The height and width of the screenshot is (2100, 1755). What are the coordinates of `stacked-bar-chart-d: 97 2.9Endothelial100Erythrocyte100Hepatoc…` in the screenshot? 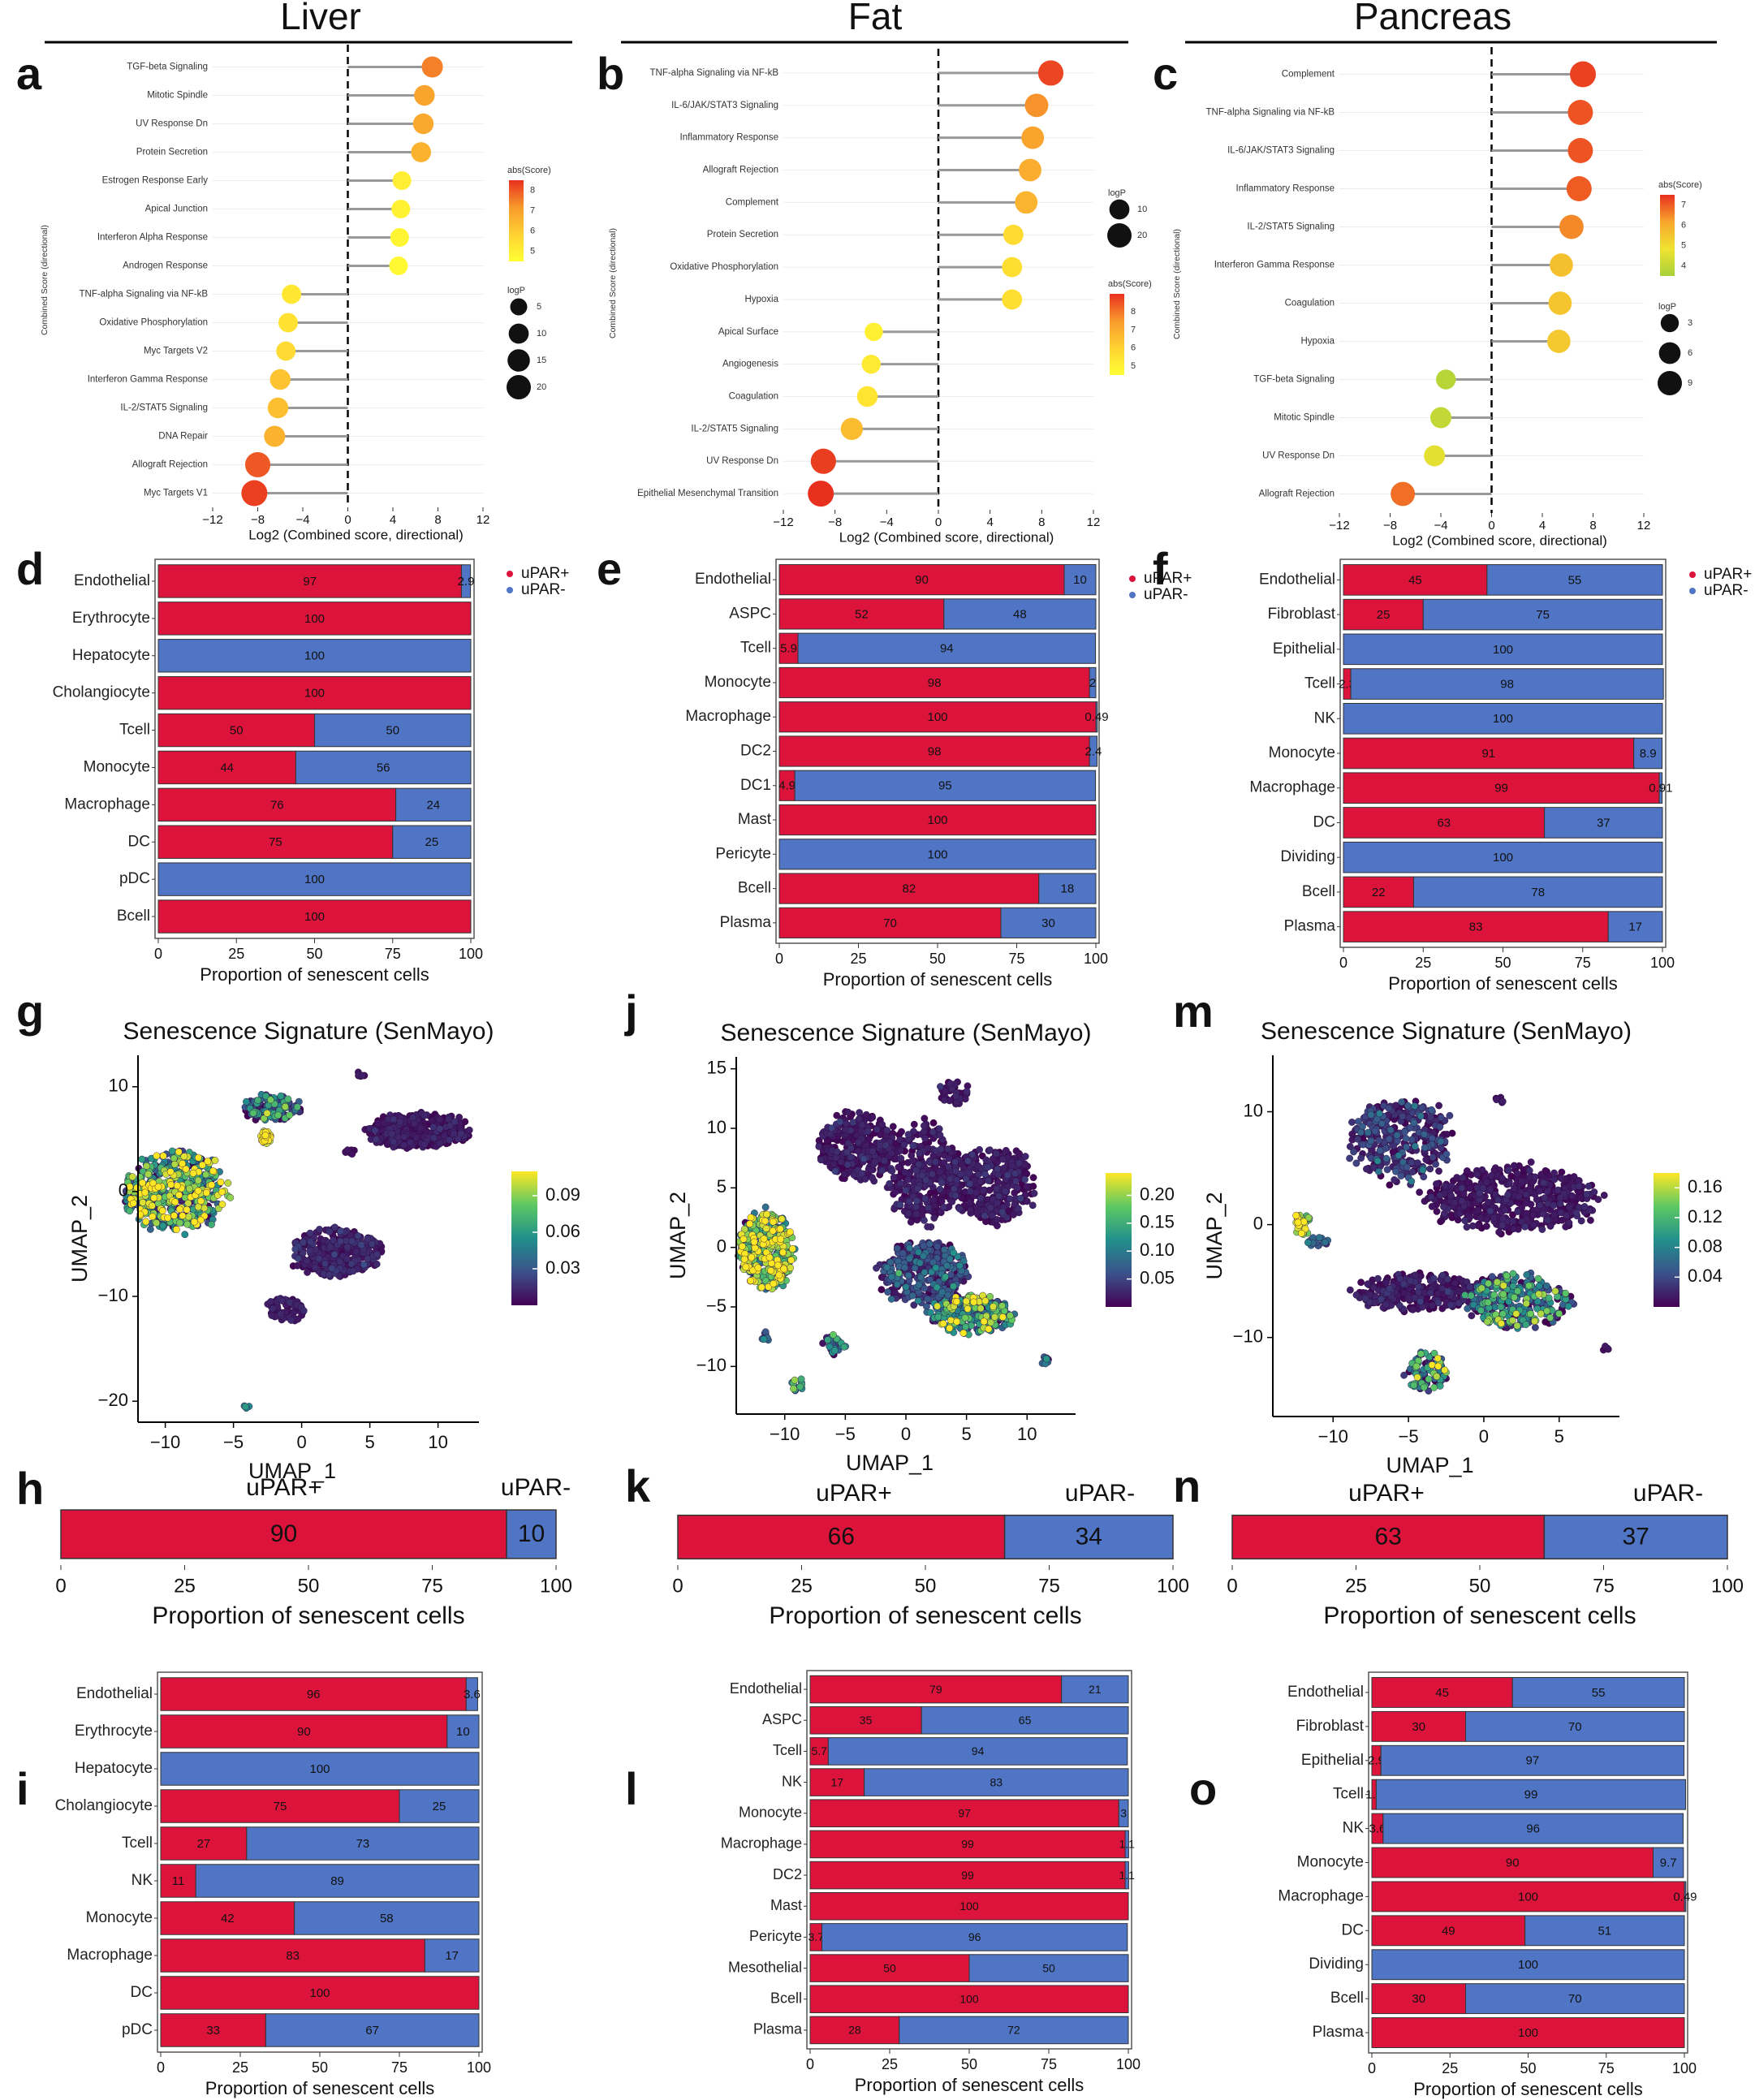 It's located at (311, 771).